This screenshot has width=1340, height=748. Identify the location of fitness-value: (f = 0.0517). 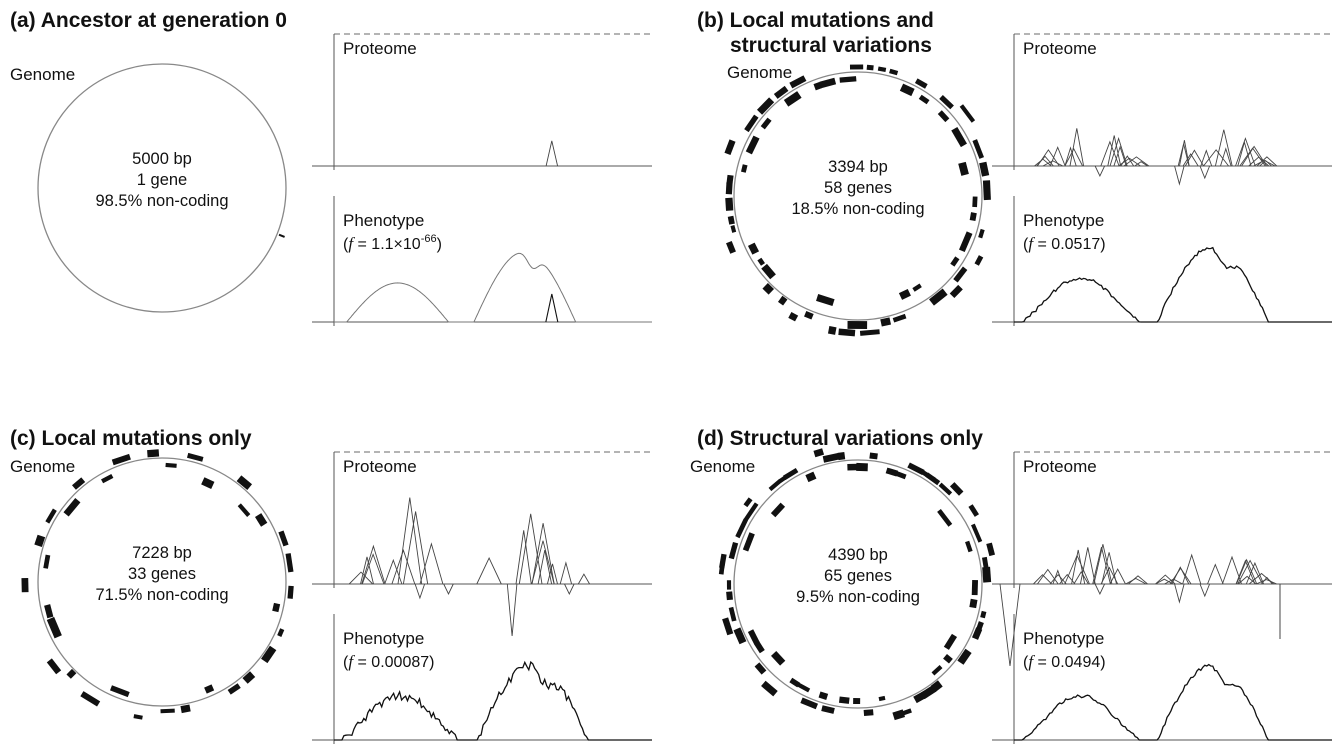
(1064, 243).